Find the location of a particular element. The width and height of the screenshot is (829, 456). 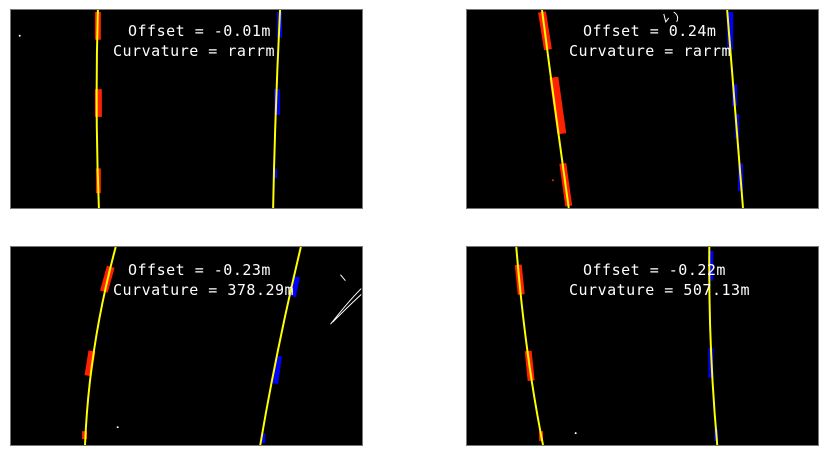

offset-label: Offset = -0.01m is located at coordinates (199, 31).